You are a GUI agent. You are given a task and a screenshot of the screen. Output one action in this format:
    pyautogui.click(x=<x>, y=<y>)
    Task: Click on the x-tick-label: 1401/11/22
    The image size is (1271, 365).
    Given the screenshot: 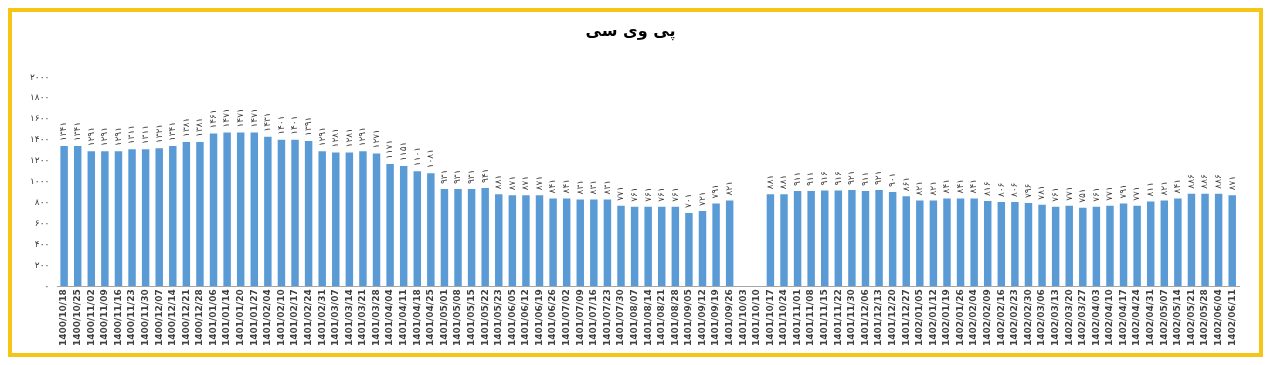 What is the action you would take?
    pyautogui.click(x=837, y=317)
    